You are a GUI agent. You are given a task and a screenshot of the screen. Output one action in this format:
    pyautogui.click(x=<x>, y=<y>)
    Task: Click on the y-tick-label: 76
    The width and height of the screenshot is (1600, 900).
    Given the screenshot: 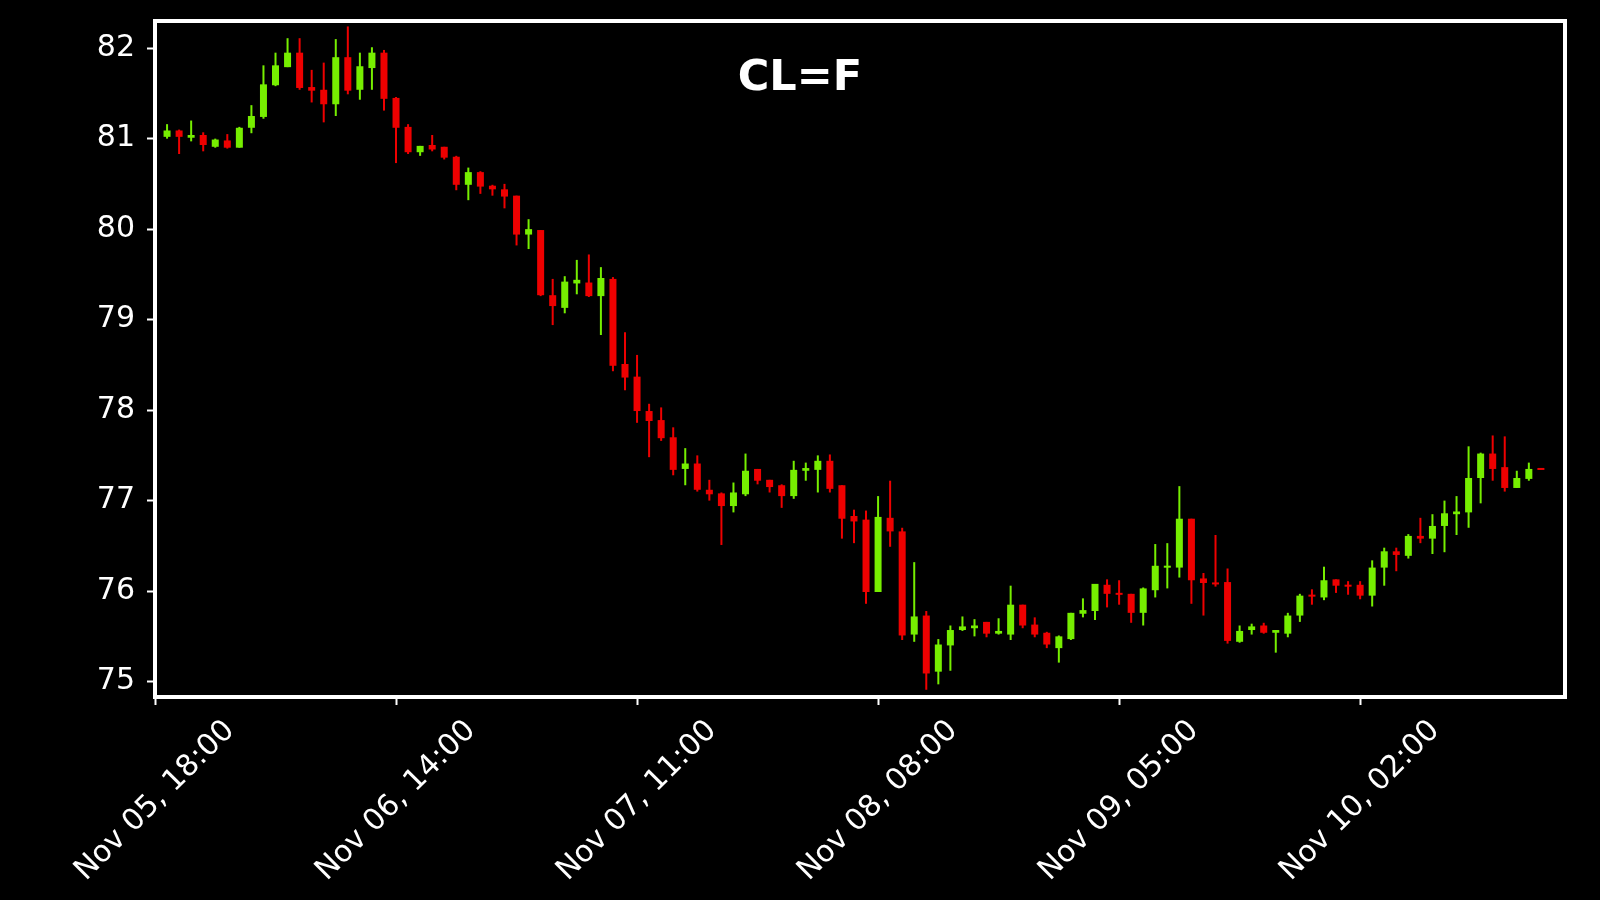 What is the action you would take?
    pyautogui.click(x=115, y=588)
    